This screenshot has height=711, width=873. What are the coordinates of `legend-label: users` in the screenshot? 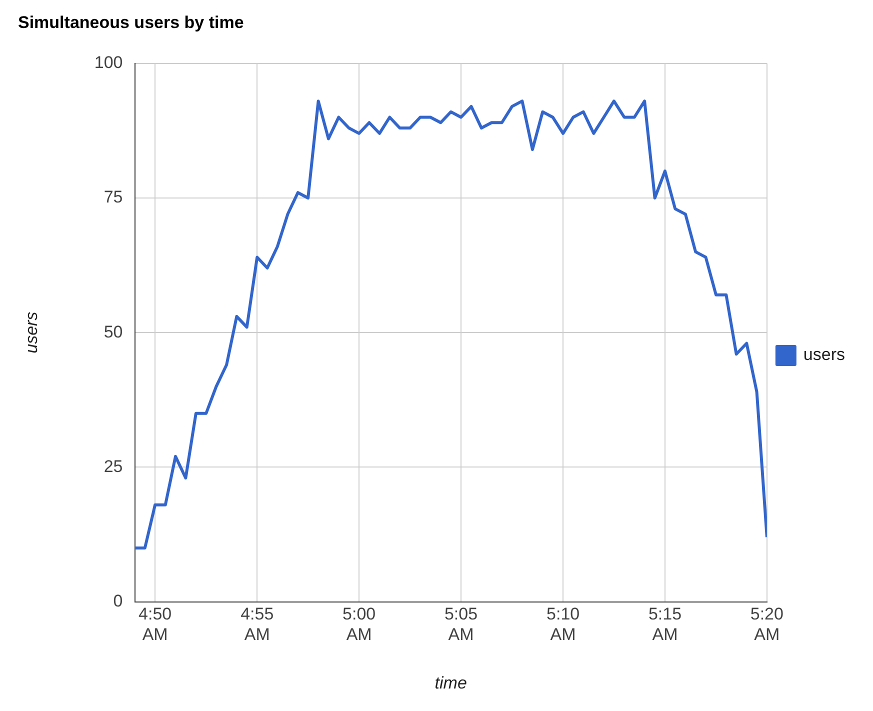 It's located at (824, 354).